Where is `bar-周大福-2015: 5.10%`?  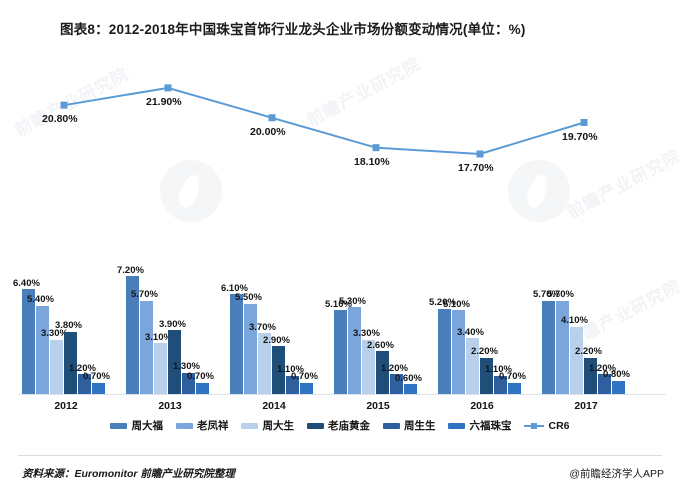 bar-周大福-2015: 5.10% is located at coordinates (338, 325).